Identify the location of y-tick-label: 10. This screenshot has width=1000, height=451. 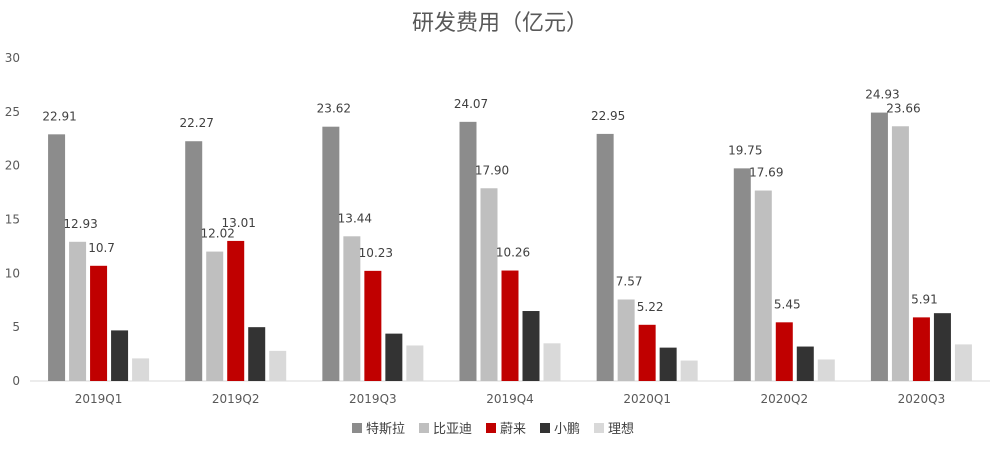
(12, 273).